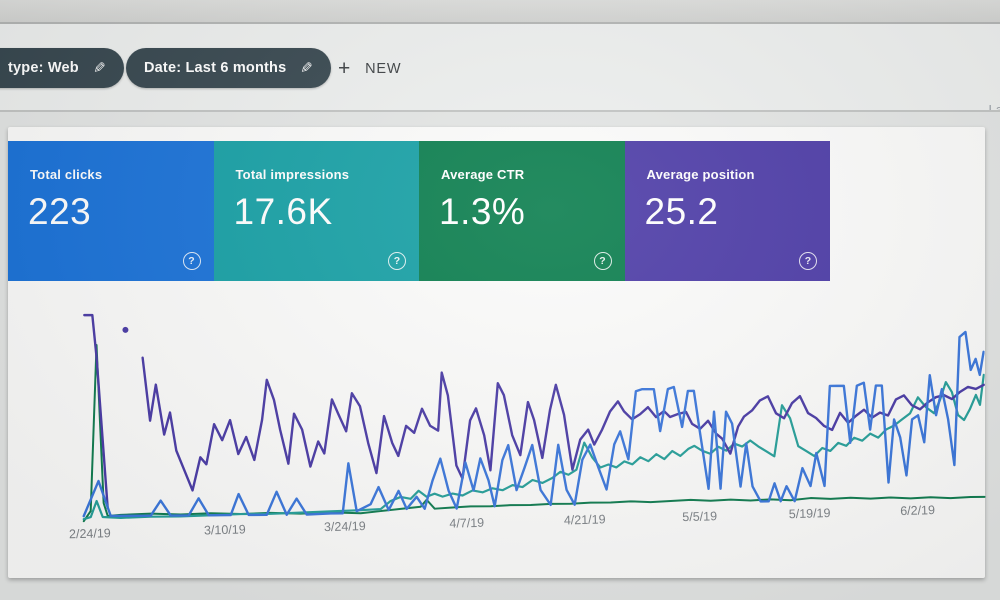 This screenshot has width=1000, height=600. Describe the element at coordinates (700, 174) in the screenshot. I see `card-label: Average position` at that location.